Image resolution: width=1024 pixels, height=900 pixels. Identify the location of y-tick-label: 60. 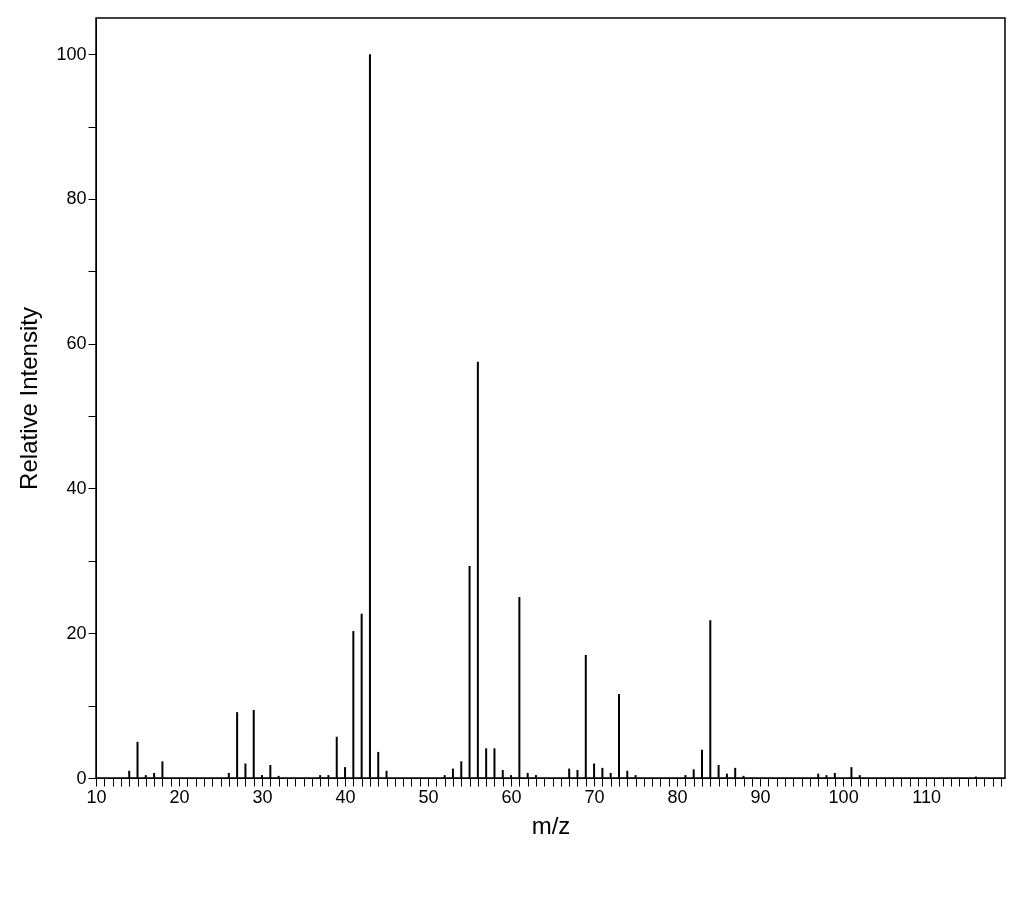
(76, 343).